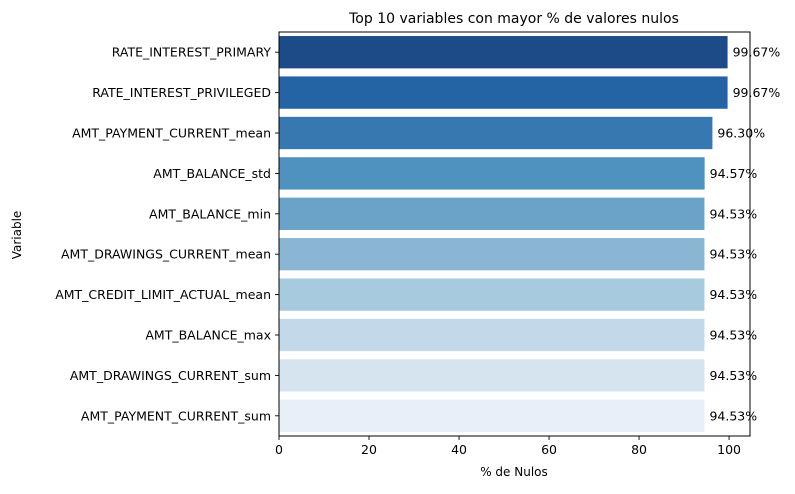 The width and height of the screenshot is (795, 494). I want to click on x-tick-label: 0, so click(279, 449).